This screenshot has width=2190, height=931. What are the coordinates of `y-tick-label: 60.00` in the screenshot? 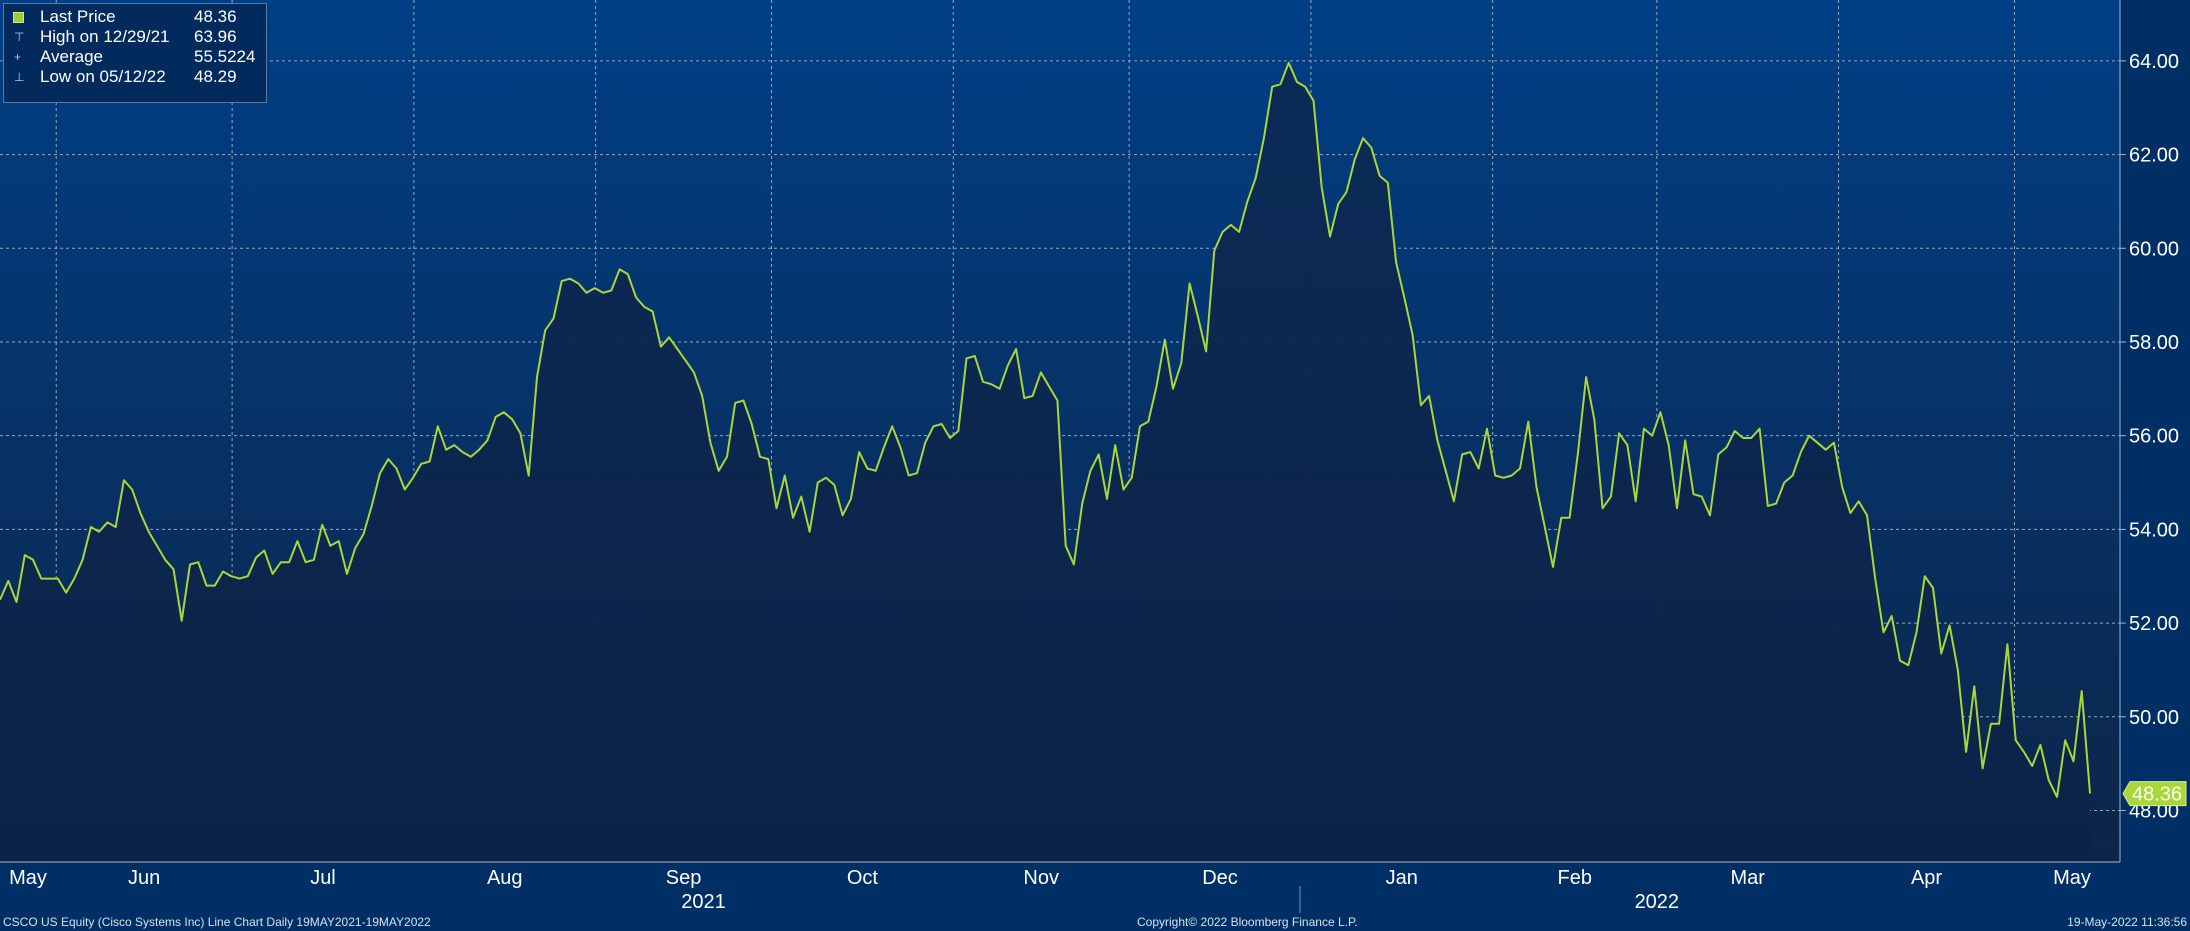 It's located at (2154, 249).